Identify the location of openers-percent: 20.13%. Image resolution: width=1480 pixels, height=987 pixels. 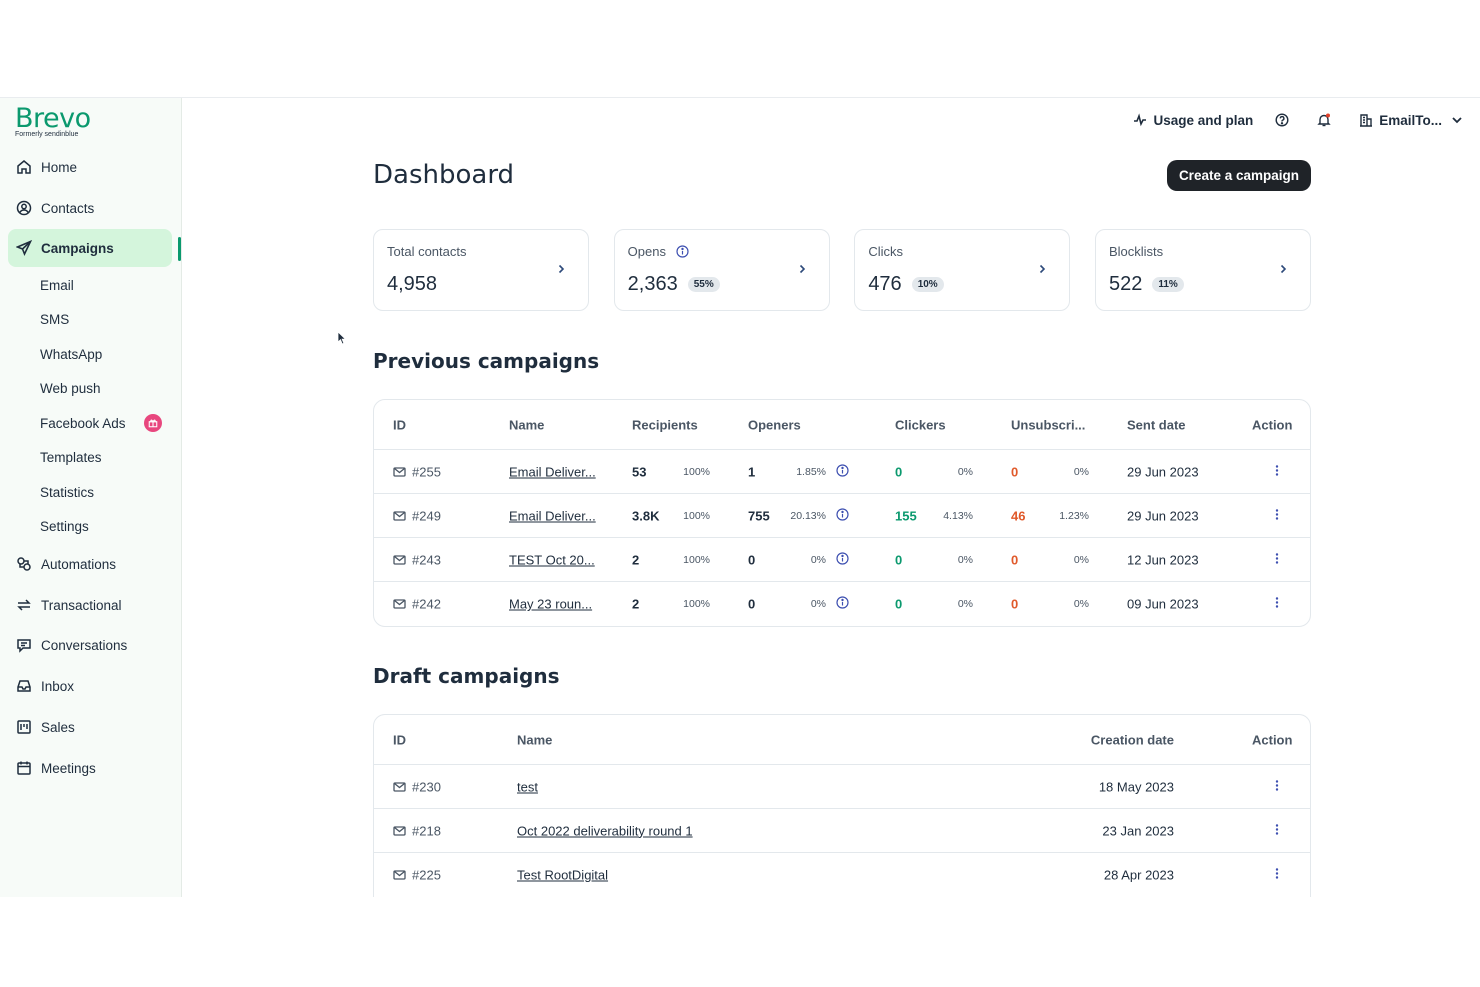
(808, 515).